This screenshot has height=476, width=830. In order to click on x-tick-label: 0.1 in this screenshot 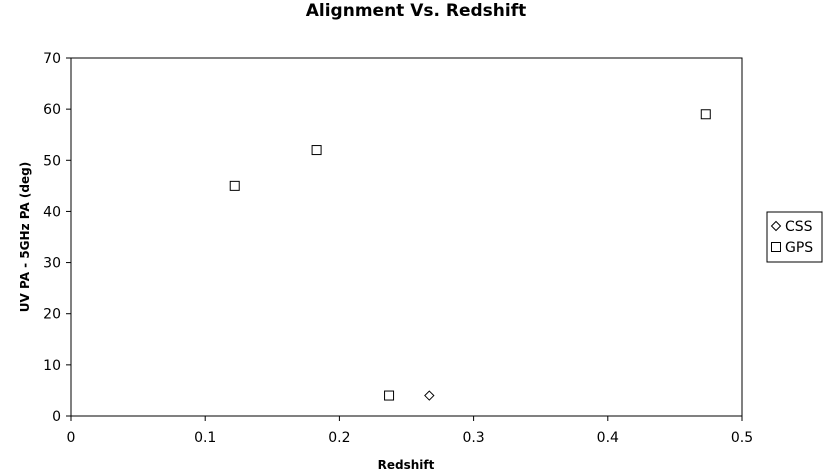, I will do `click(205, 438)`.